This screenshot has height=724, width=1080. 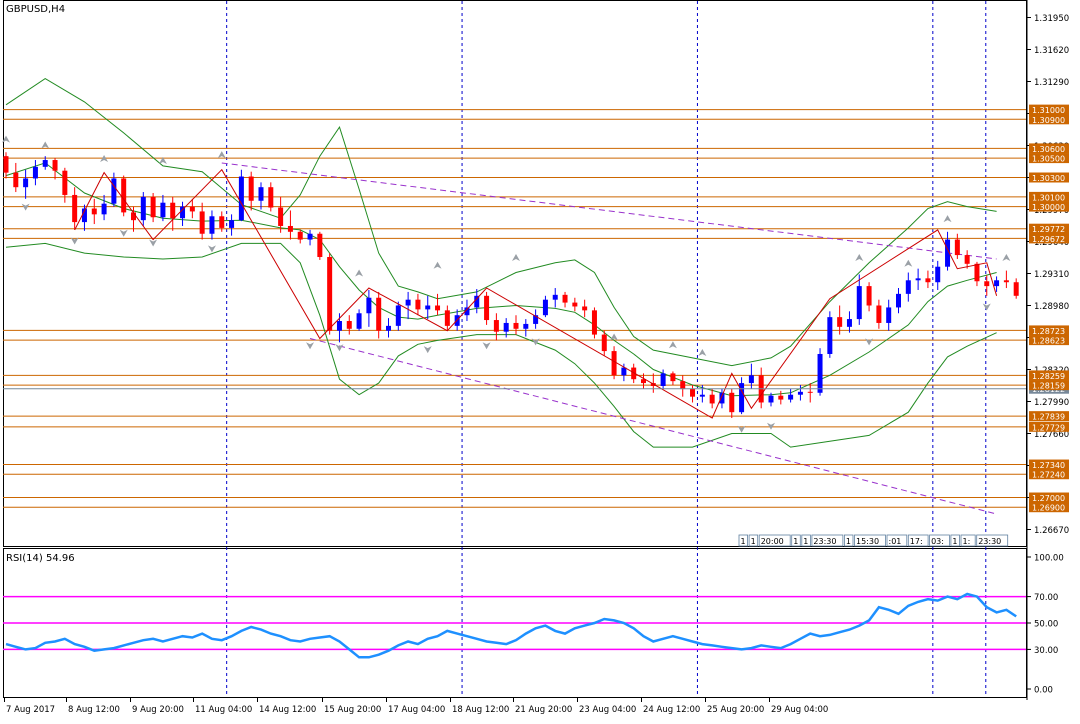 I want to click on level-tag: 1.27240, so click(x=1048, y=475).